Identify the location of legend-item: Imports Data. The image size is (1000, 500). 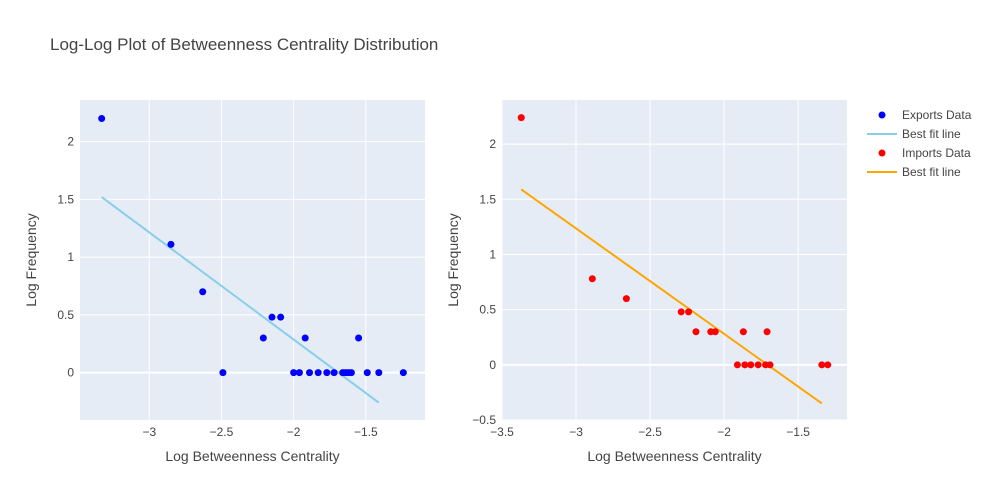
(924, 153).